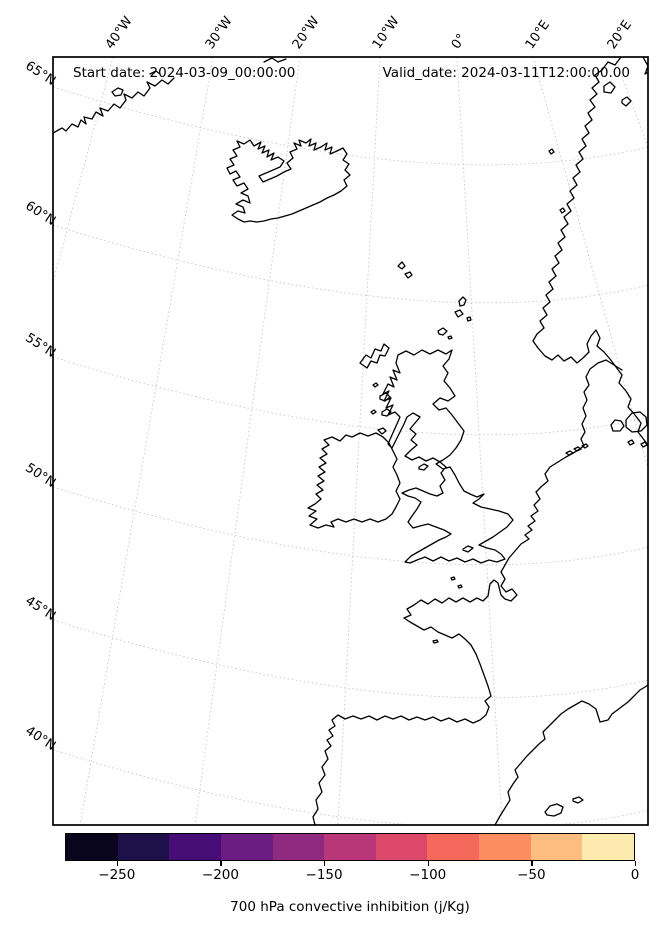 This screenshot has height=936, width=659. Describe the element at coordinates (117, 875) in the screenshot. I see `colorbar-tick-label: −250` at that location.